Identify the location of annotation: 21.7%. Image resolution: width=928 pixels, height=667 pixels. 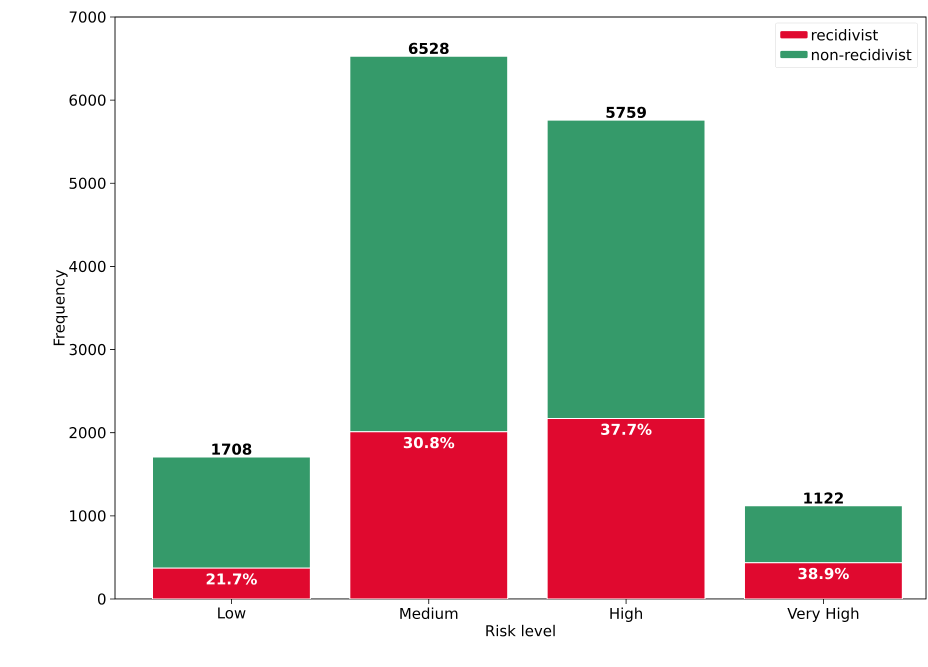
(231, 579).